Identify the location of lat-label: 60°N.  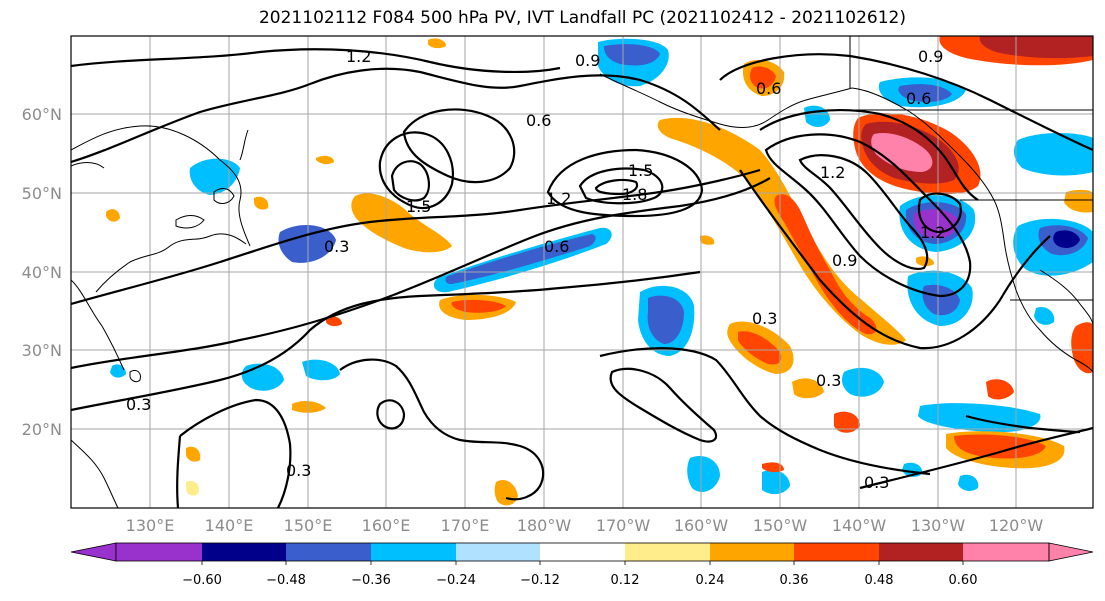
(42, 114).